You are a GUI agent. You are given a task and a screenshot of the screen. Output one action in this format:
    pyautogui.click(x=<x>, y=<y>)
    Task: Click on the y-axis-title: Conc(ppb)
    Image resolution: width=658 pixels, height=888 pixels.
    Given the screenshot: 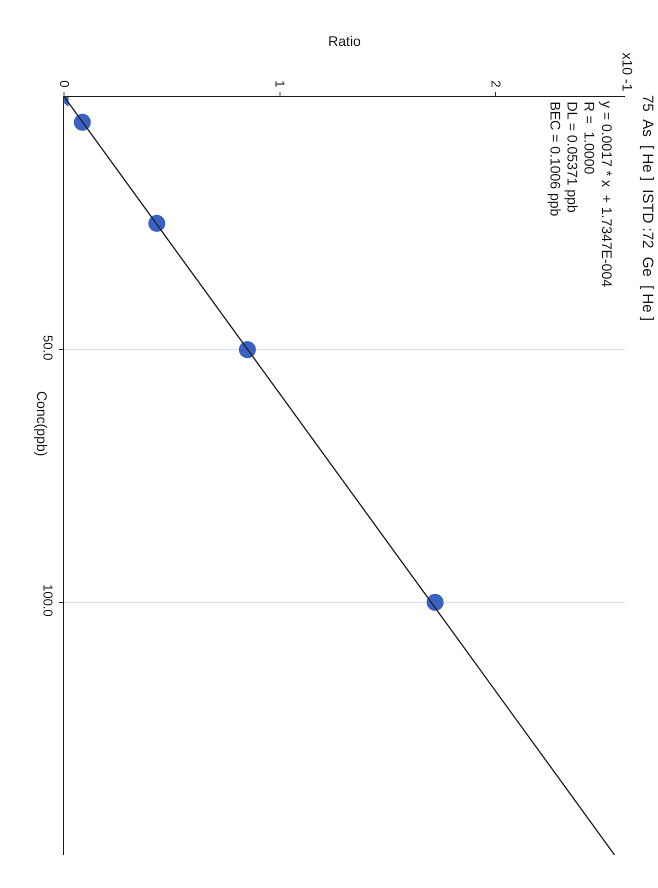 What is the action you would take?
    pyautogui.click(x=42, y=423)
    